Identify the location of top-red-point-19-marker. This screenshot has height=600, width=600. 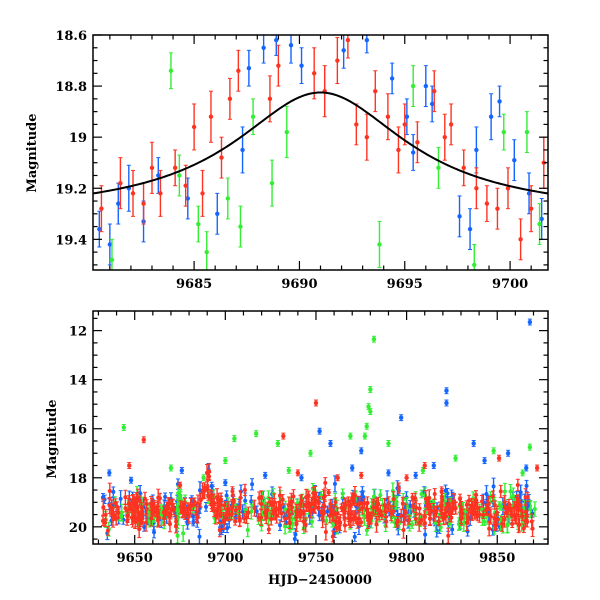
(348, 40).